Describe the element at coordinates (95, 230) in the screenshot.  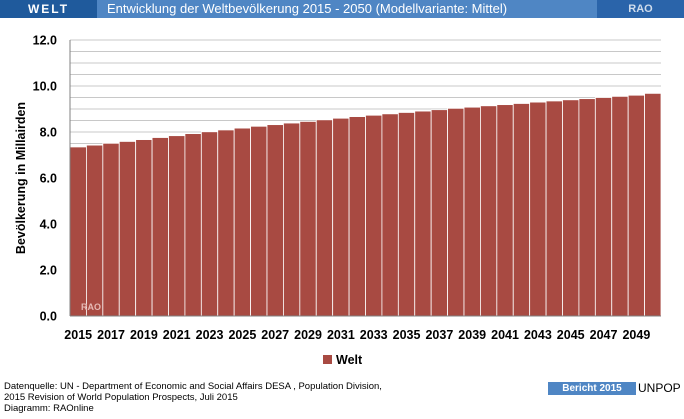
I see `bar-2016` at that location.